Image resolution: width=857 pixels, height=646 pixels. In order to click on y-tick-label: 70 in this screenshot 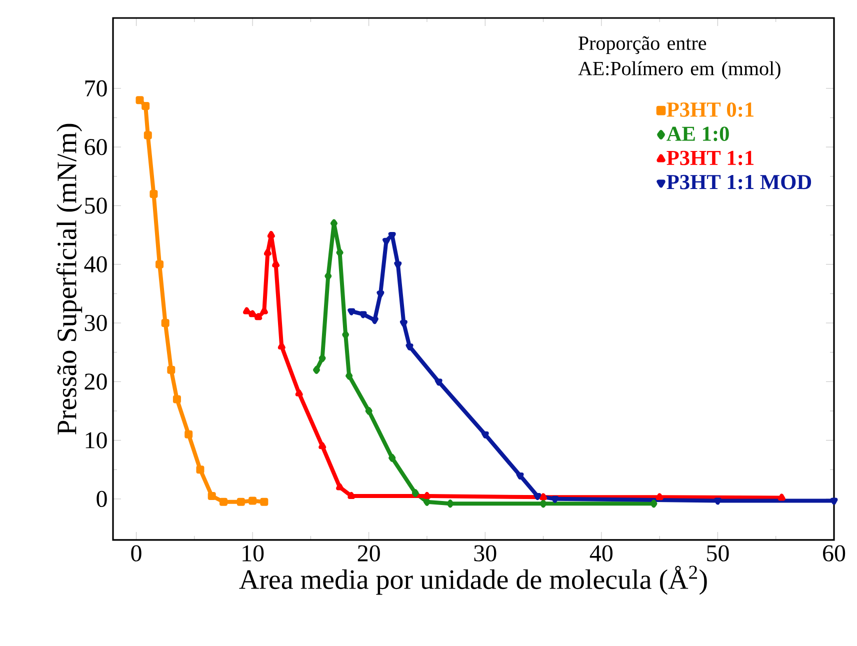, I will do `click(96, 88)`.